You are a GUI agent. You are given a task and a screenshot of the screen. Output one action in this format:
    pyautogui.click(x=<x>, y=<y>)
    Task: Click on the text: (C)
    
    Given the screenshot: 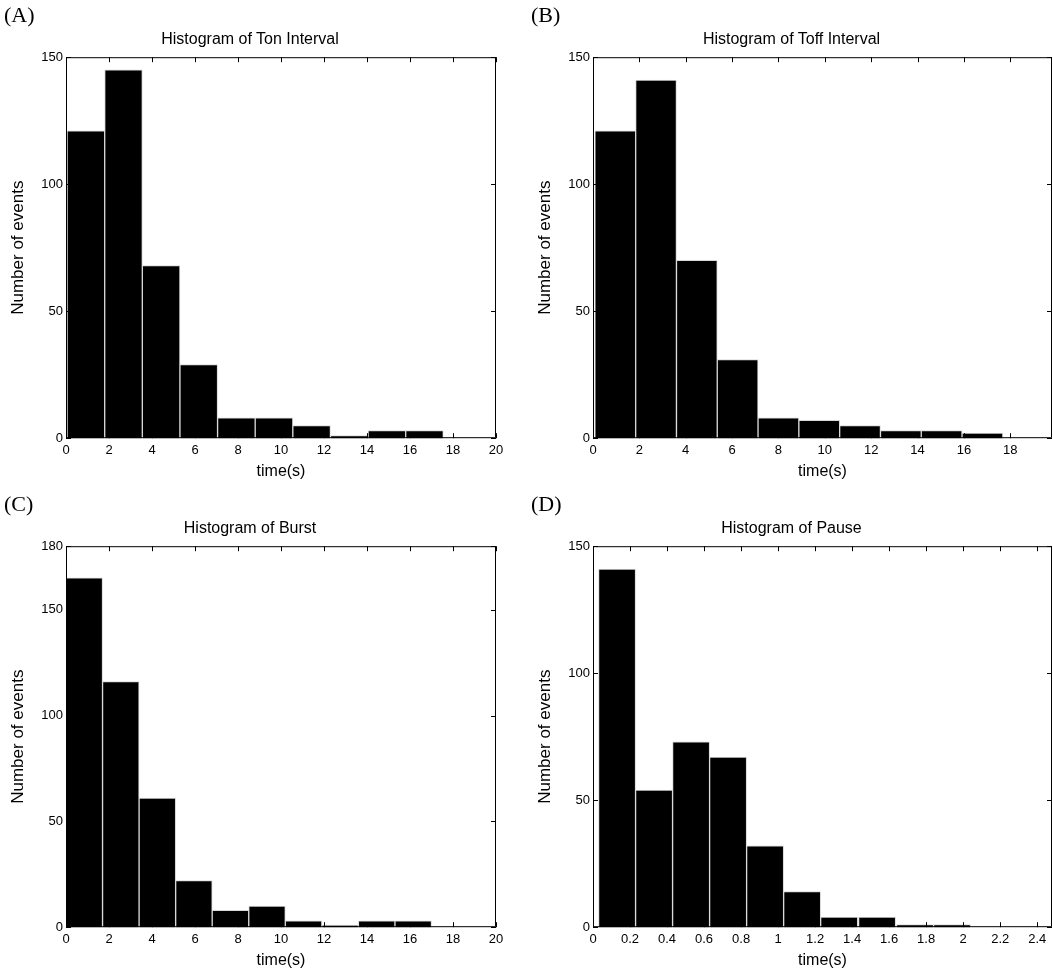 What is the action you would take?
    pyautogui.click(x=19, y=504)
    